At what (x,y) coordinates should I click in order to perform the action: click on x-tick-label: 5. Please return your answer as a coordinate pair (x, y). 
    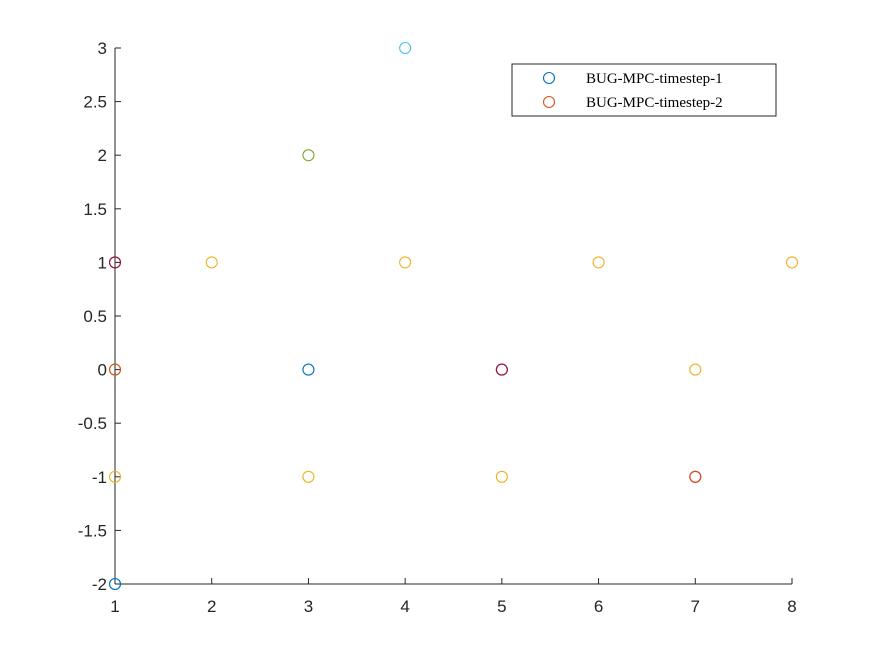
    Looking at the image, I should click on (501, 606).